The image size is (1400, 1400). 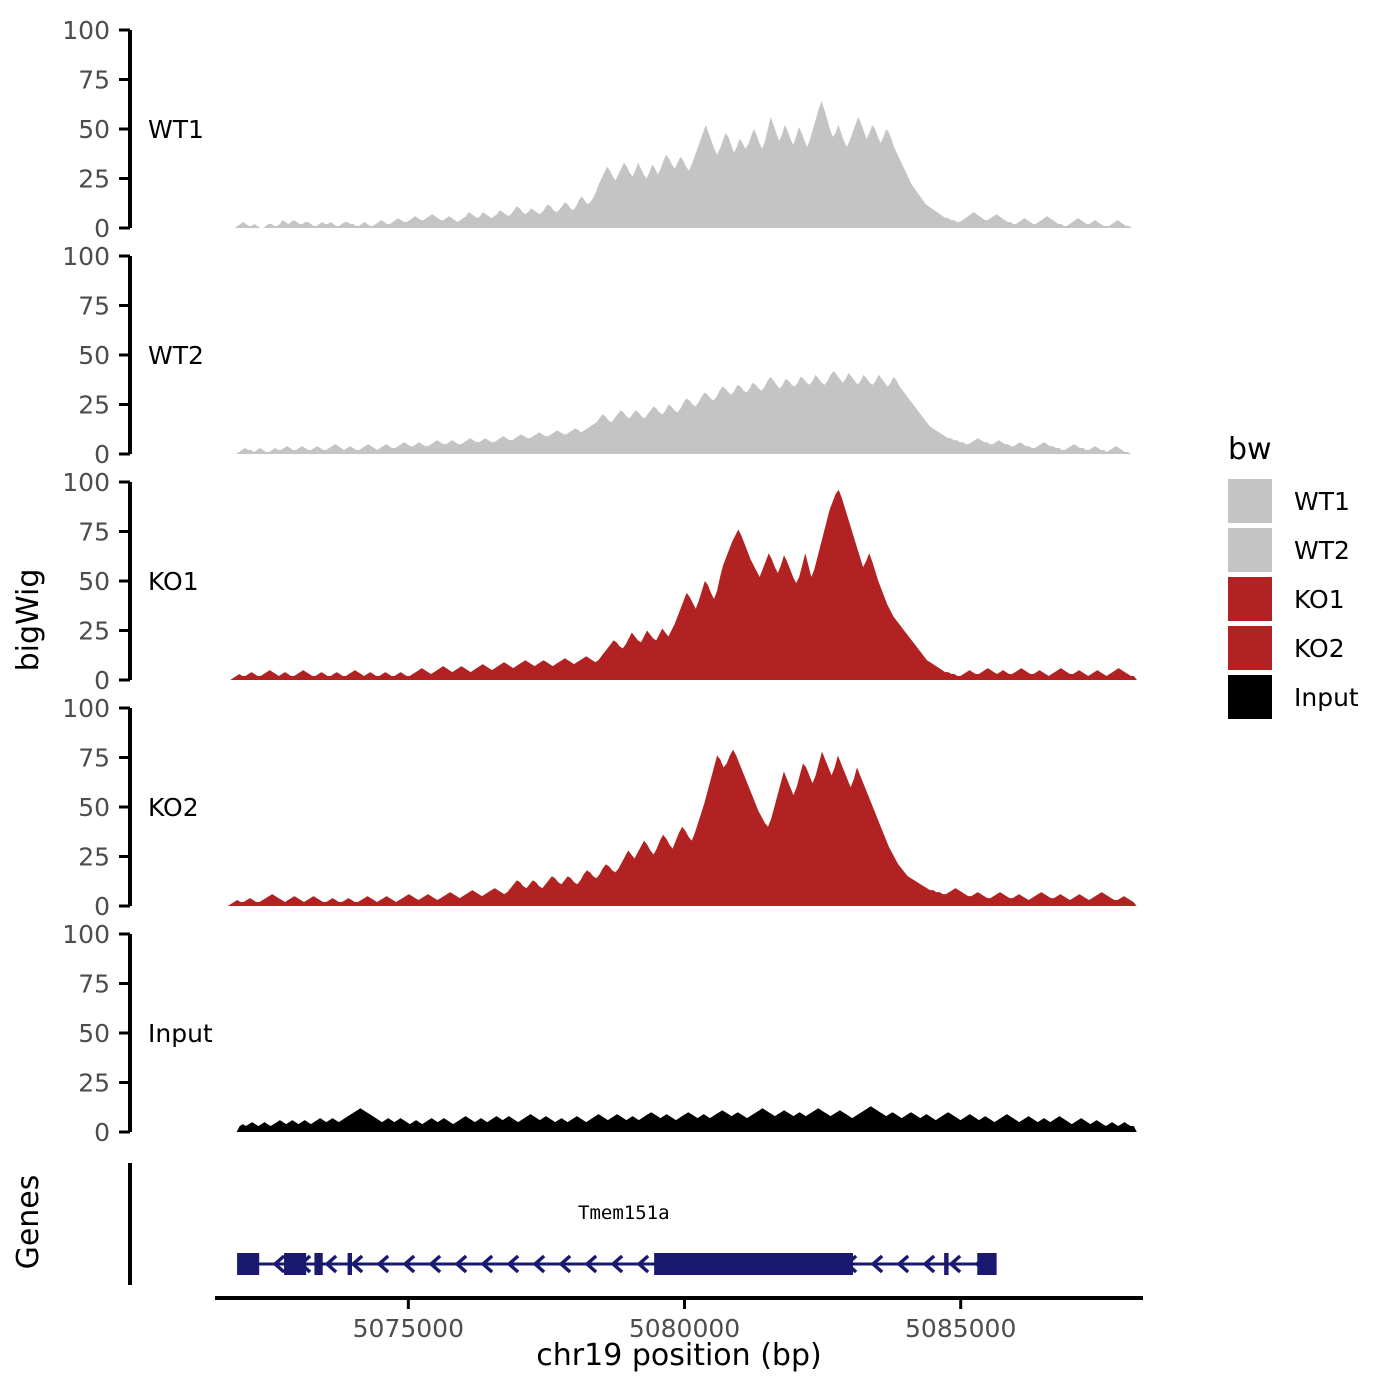 What do you see at coordinates (1286, 599) in the screenshot?
I see `legend-item-ko1: KO1` at bounding box center [1286, 599].